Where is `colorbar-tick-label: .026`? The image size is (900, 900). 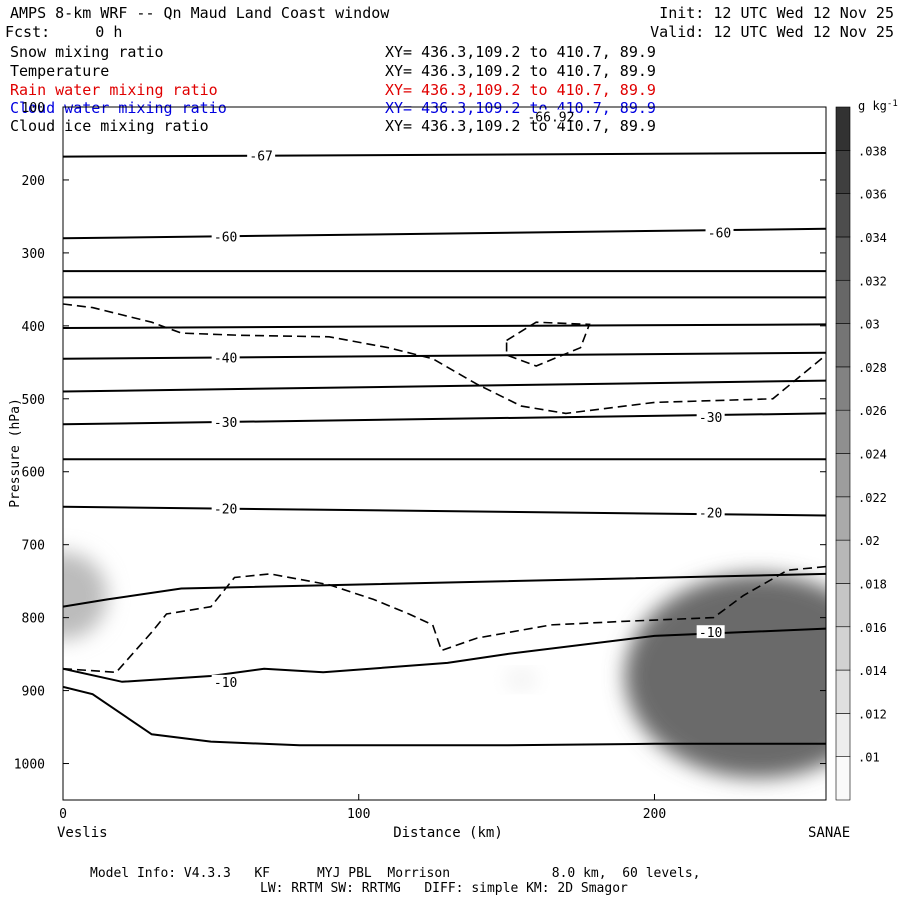
colorbar-tick-label: .026 is located at coordinates (872, 411).